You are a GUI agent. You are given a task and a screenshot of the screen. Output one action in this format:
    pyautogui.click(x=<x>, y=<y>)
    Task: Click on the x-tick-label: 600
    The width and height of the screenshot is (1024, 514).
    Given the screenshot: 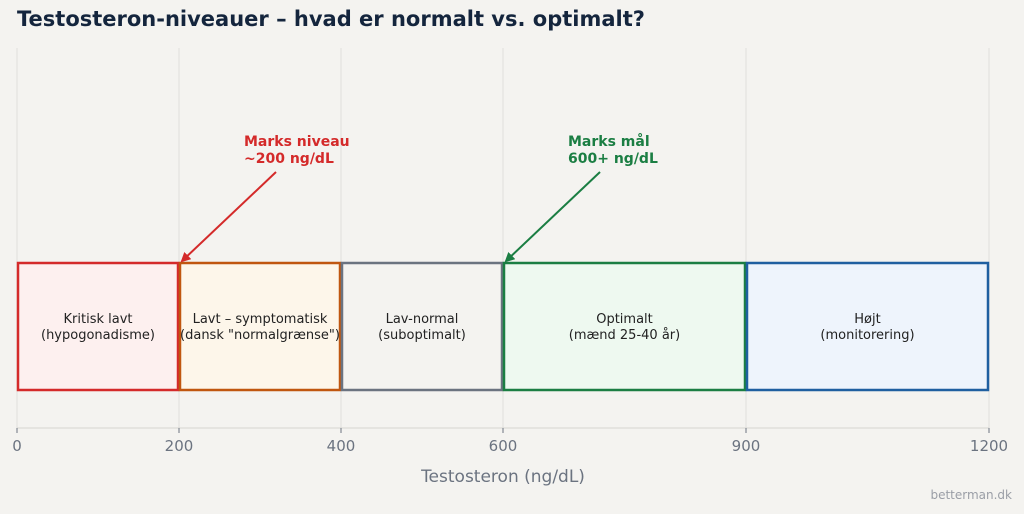 What is the action you would take?
    pyautogui.click(x=503, y=446)
    